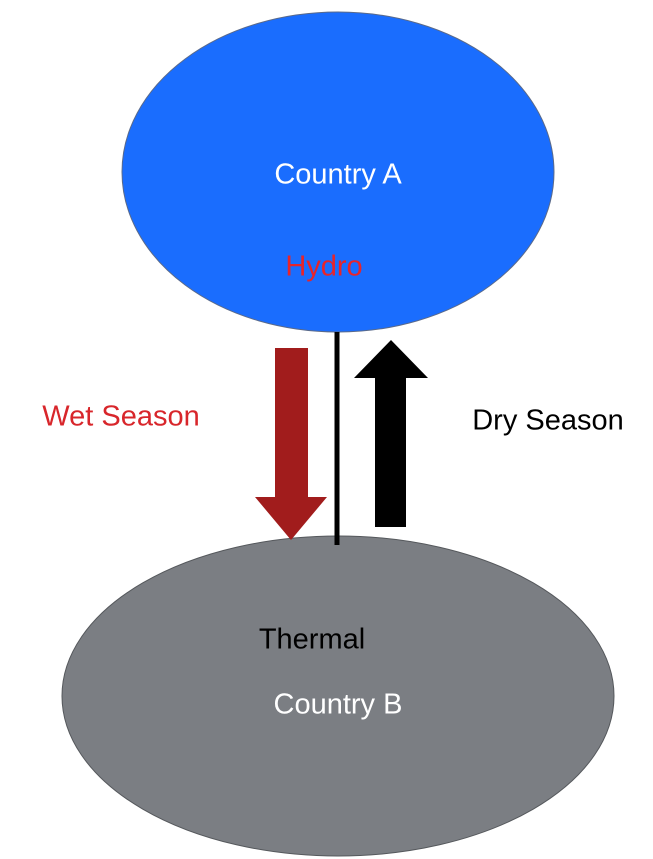 Image resolution: width=653 pixels, height=859 pixels. What do you see at coordinates (312, 640) in the screenshot?
I see `node-sublabel: Thermal` at bounding box center [312, 640].